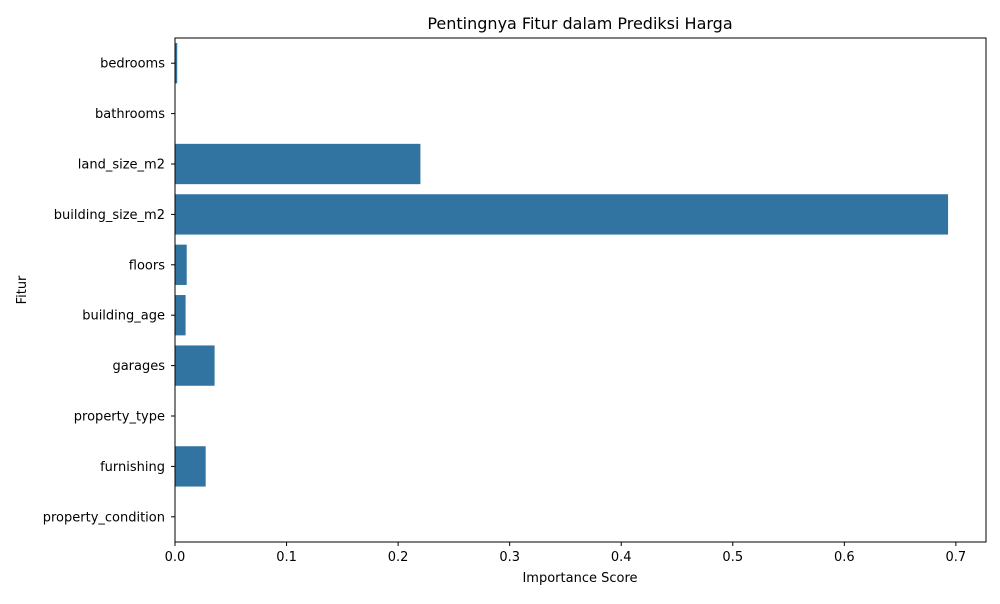  What do you see at coordinates (180, 315) in the screenshot?
I see `bar-building_age` at bounding box center [180, 315].